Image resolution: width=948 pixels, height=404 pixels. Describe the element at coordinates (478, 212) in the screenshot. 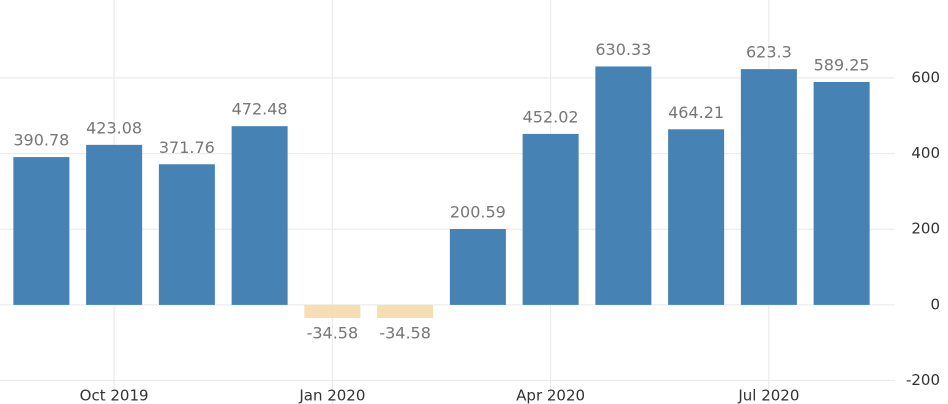

I see `data-label: 200.59` at that location.